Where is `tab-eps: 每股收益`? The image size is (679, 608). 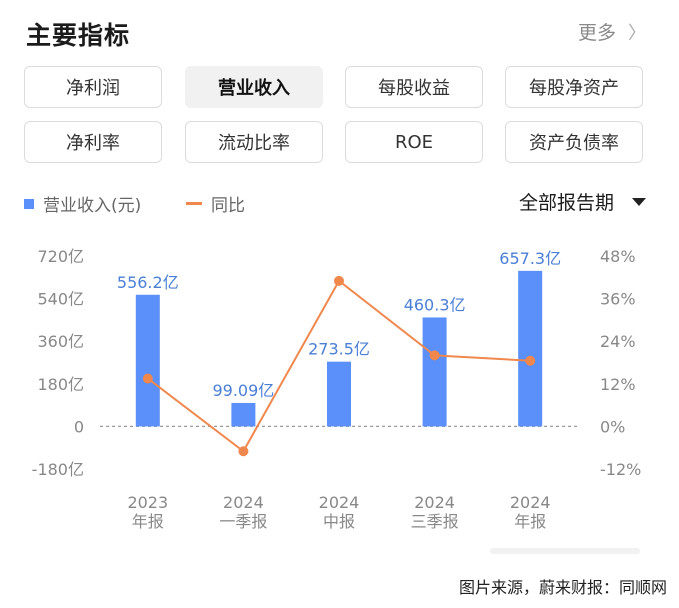
tab-eps: 每股收益 is located at coordinates (414, 87).